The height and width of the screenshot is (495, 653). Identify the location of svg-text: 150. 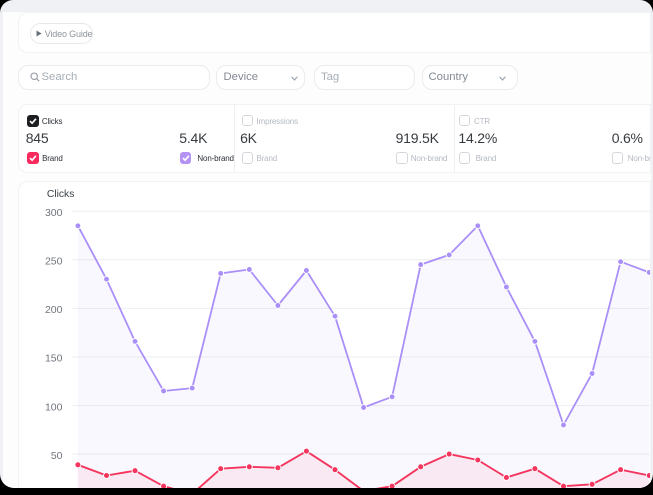
(54, 358).